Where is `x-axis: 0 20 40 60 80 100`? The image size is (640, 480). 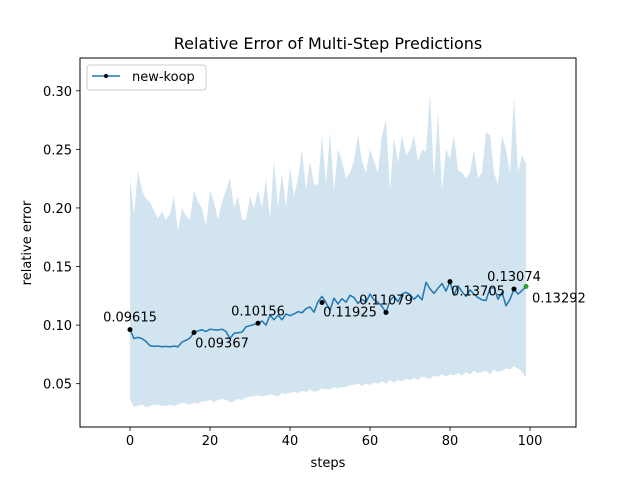 x-axis: 0 20 40 60 80 100 is located at coordinates (334, 438).